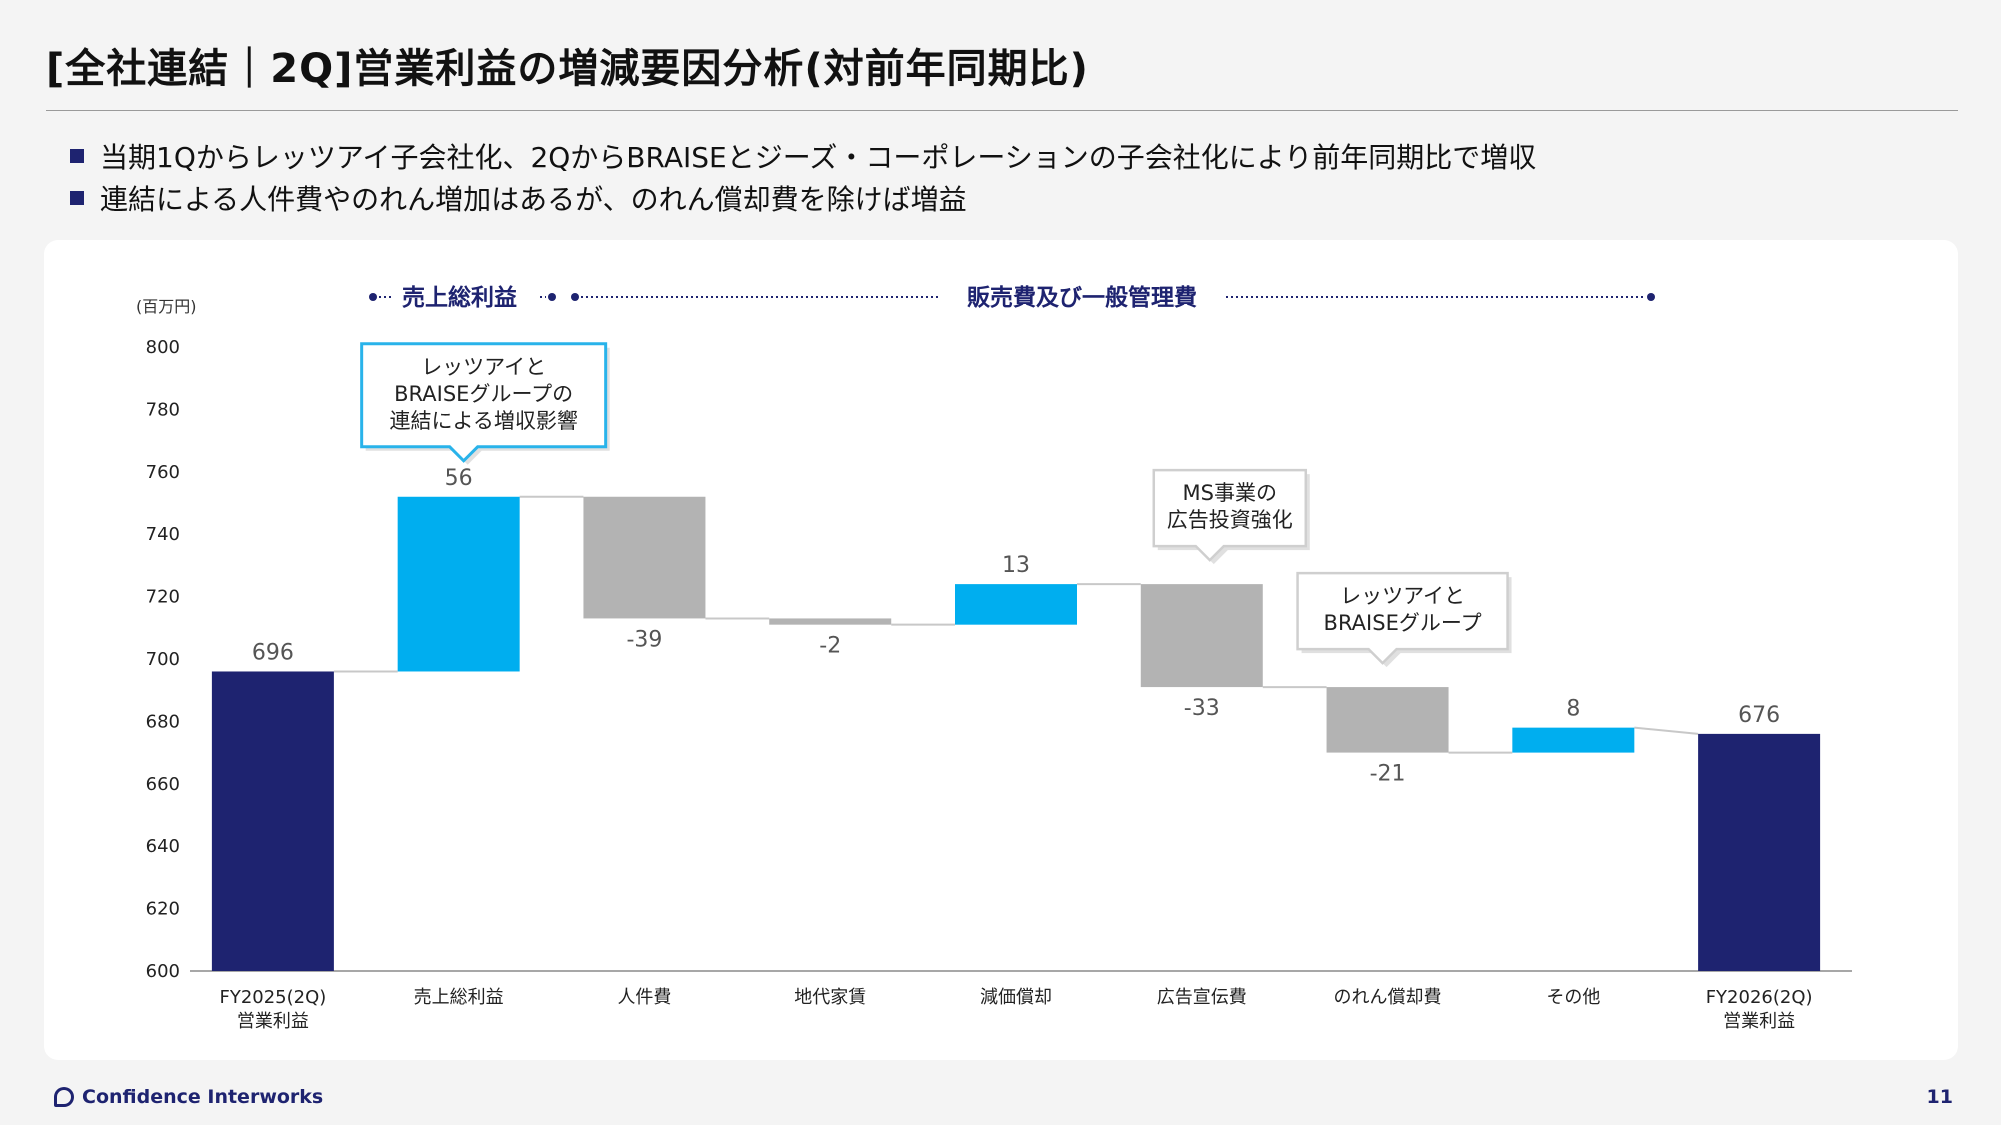 The width and height of the screenshot is (2001, 1125). Describe the element at coordinates (533, 199) in the screenshot. I see `bullet-2-text: 連結による人件費やのれん増加はあるが、のれん償却費を除けば増益` at that location.